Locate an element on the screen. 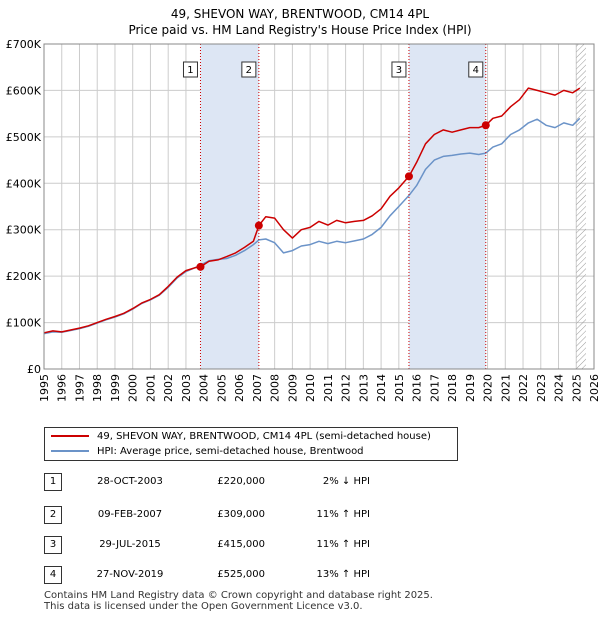  x-tick-label: 2018 is located at coordinates (452, 388).